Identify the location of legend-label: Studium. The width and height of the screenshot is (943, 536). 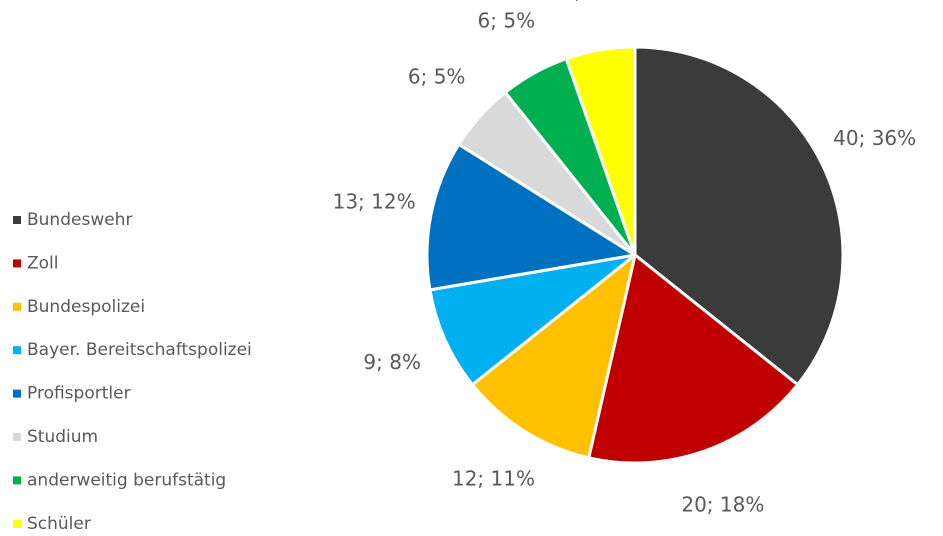
(62, 437).